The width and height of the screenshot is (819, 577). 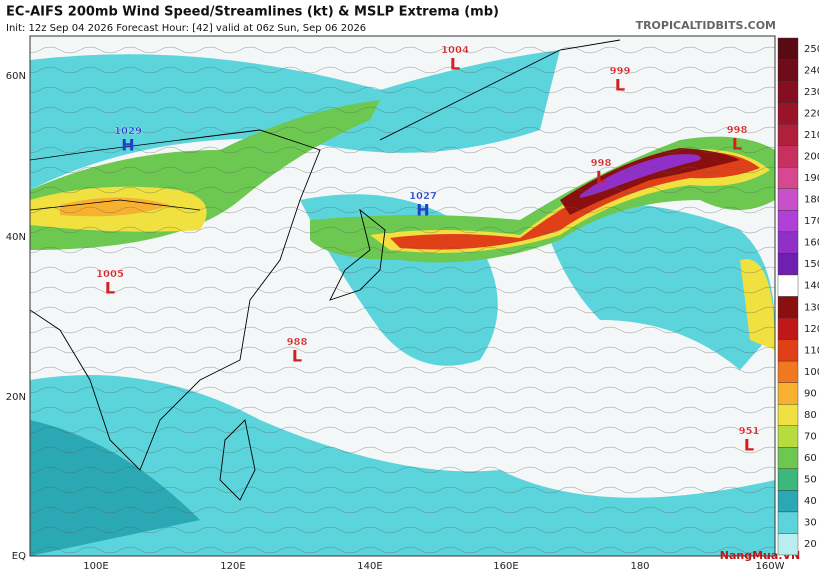 I want to click on colorbar-label: 130, so click(x=811, y=307).